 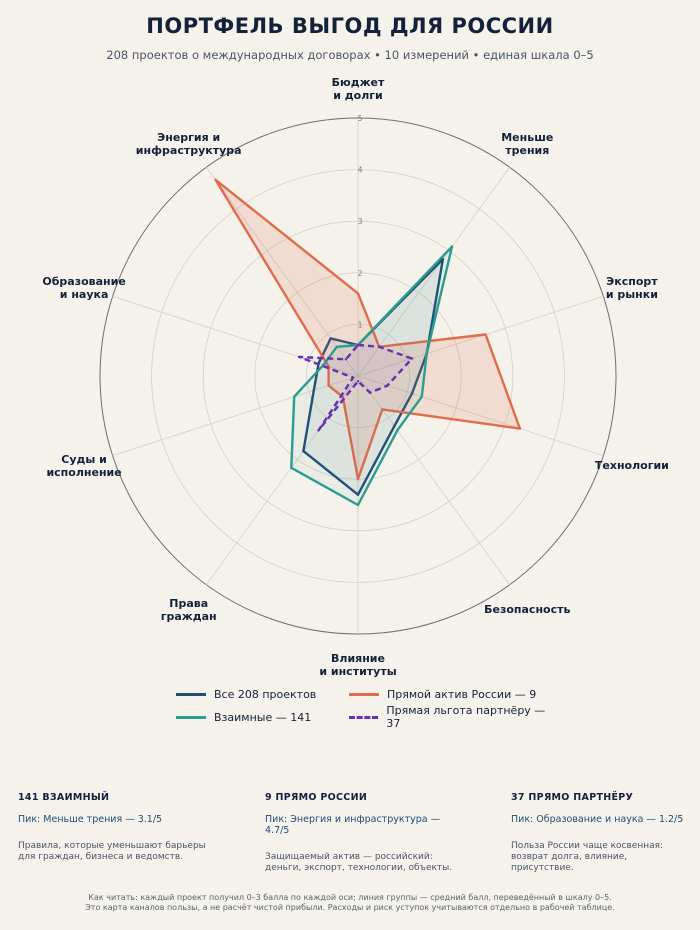 I want to click on card-peak: Пик: Образование и наука — 1.2/5, so click(x=597, y=819).